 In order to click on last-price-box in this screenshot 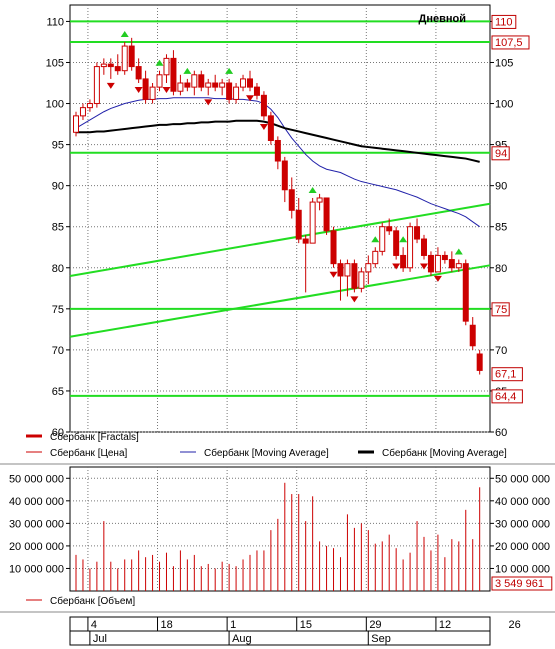, I will do `click(507, 374)`.